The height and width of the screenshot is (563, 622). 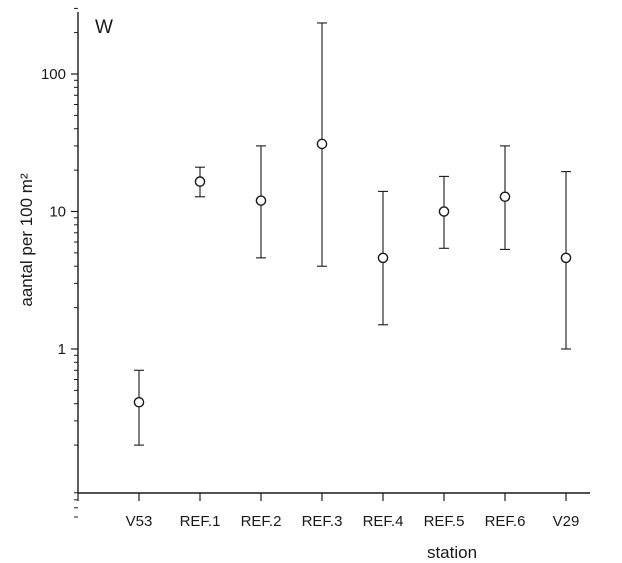 I want to click on x-tick-label: V29, so click(x=566, y=521).